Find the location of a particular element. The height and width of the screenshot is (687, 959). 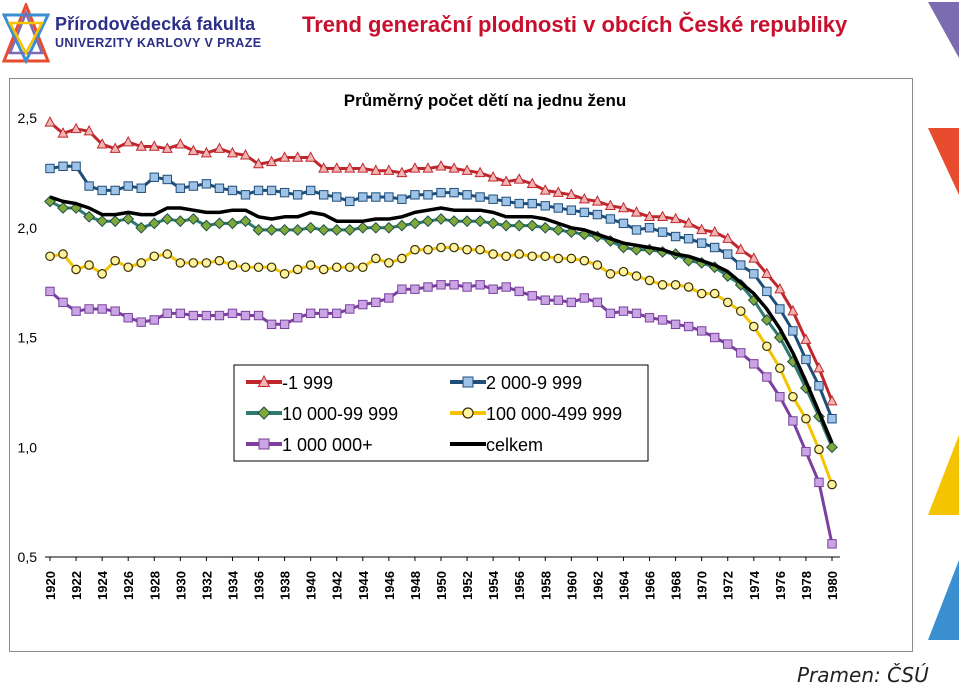

faculty-subtitle: UNIVERZITY KARLOVY V PRAZE is located at coordinates (158, 43).